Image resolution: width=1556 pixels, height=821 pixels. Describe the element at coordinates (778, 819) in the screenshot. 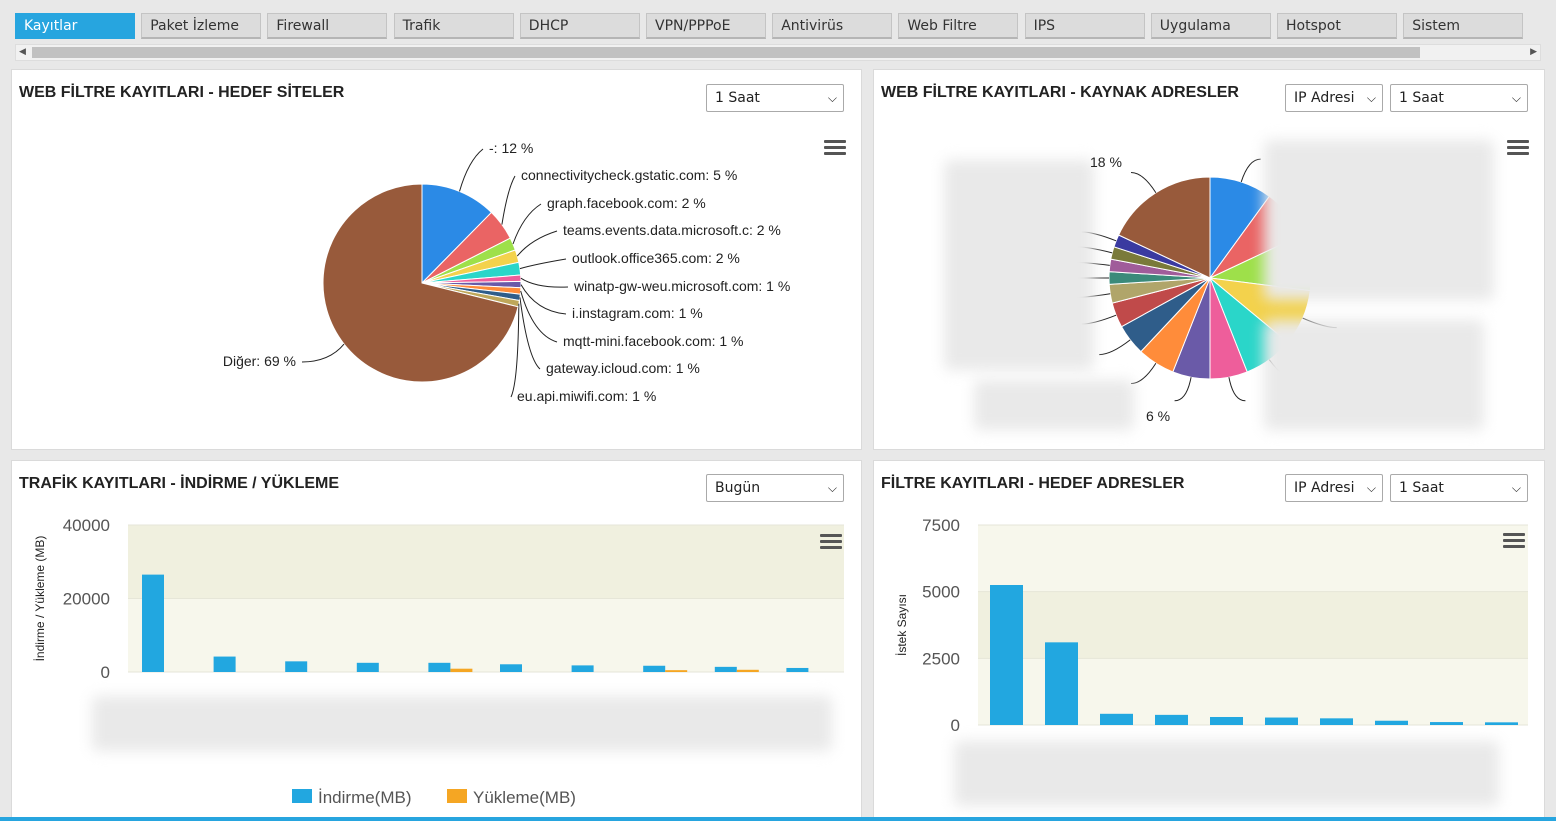

I see `bottom-accent-line` at that location.